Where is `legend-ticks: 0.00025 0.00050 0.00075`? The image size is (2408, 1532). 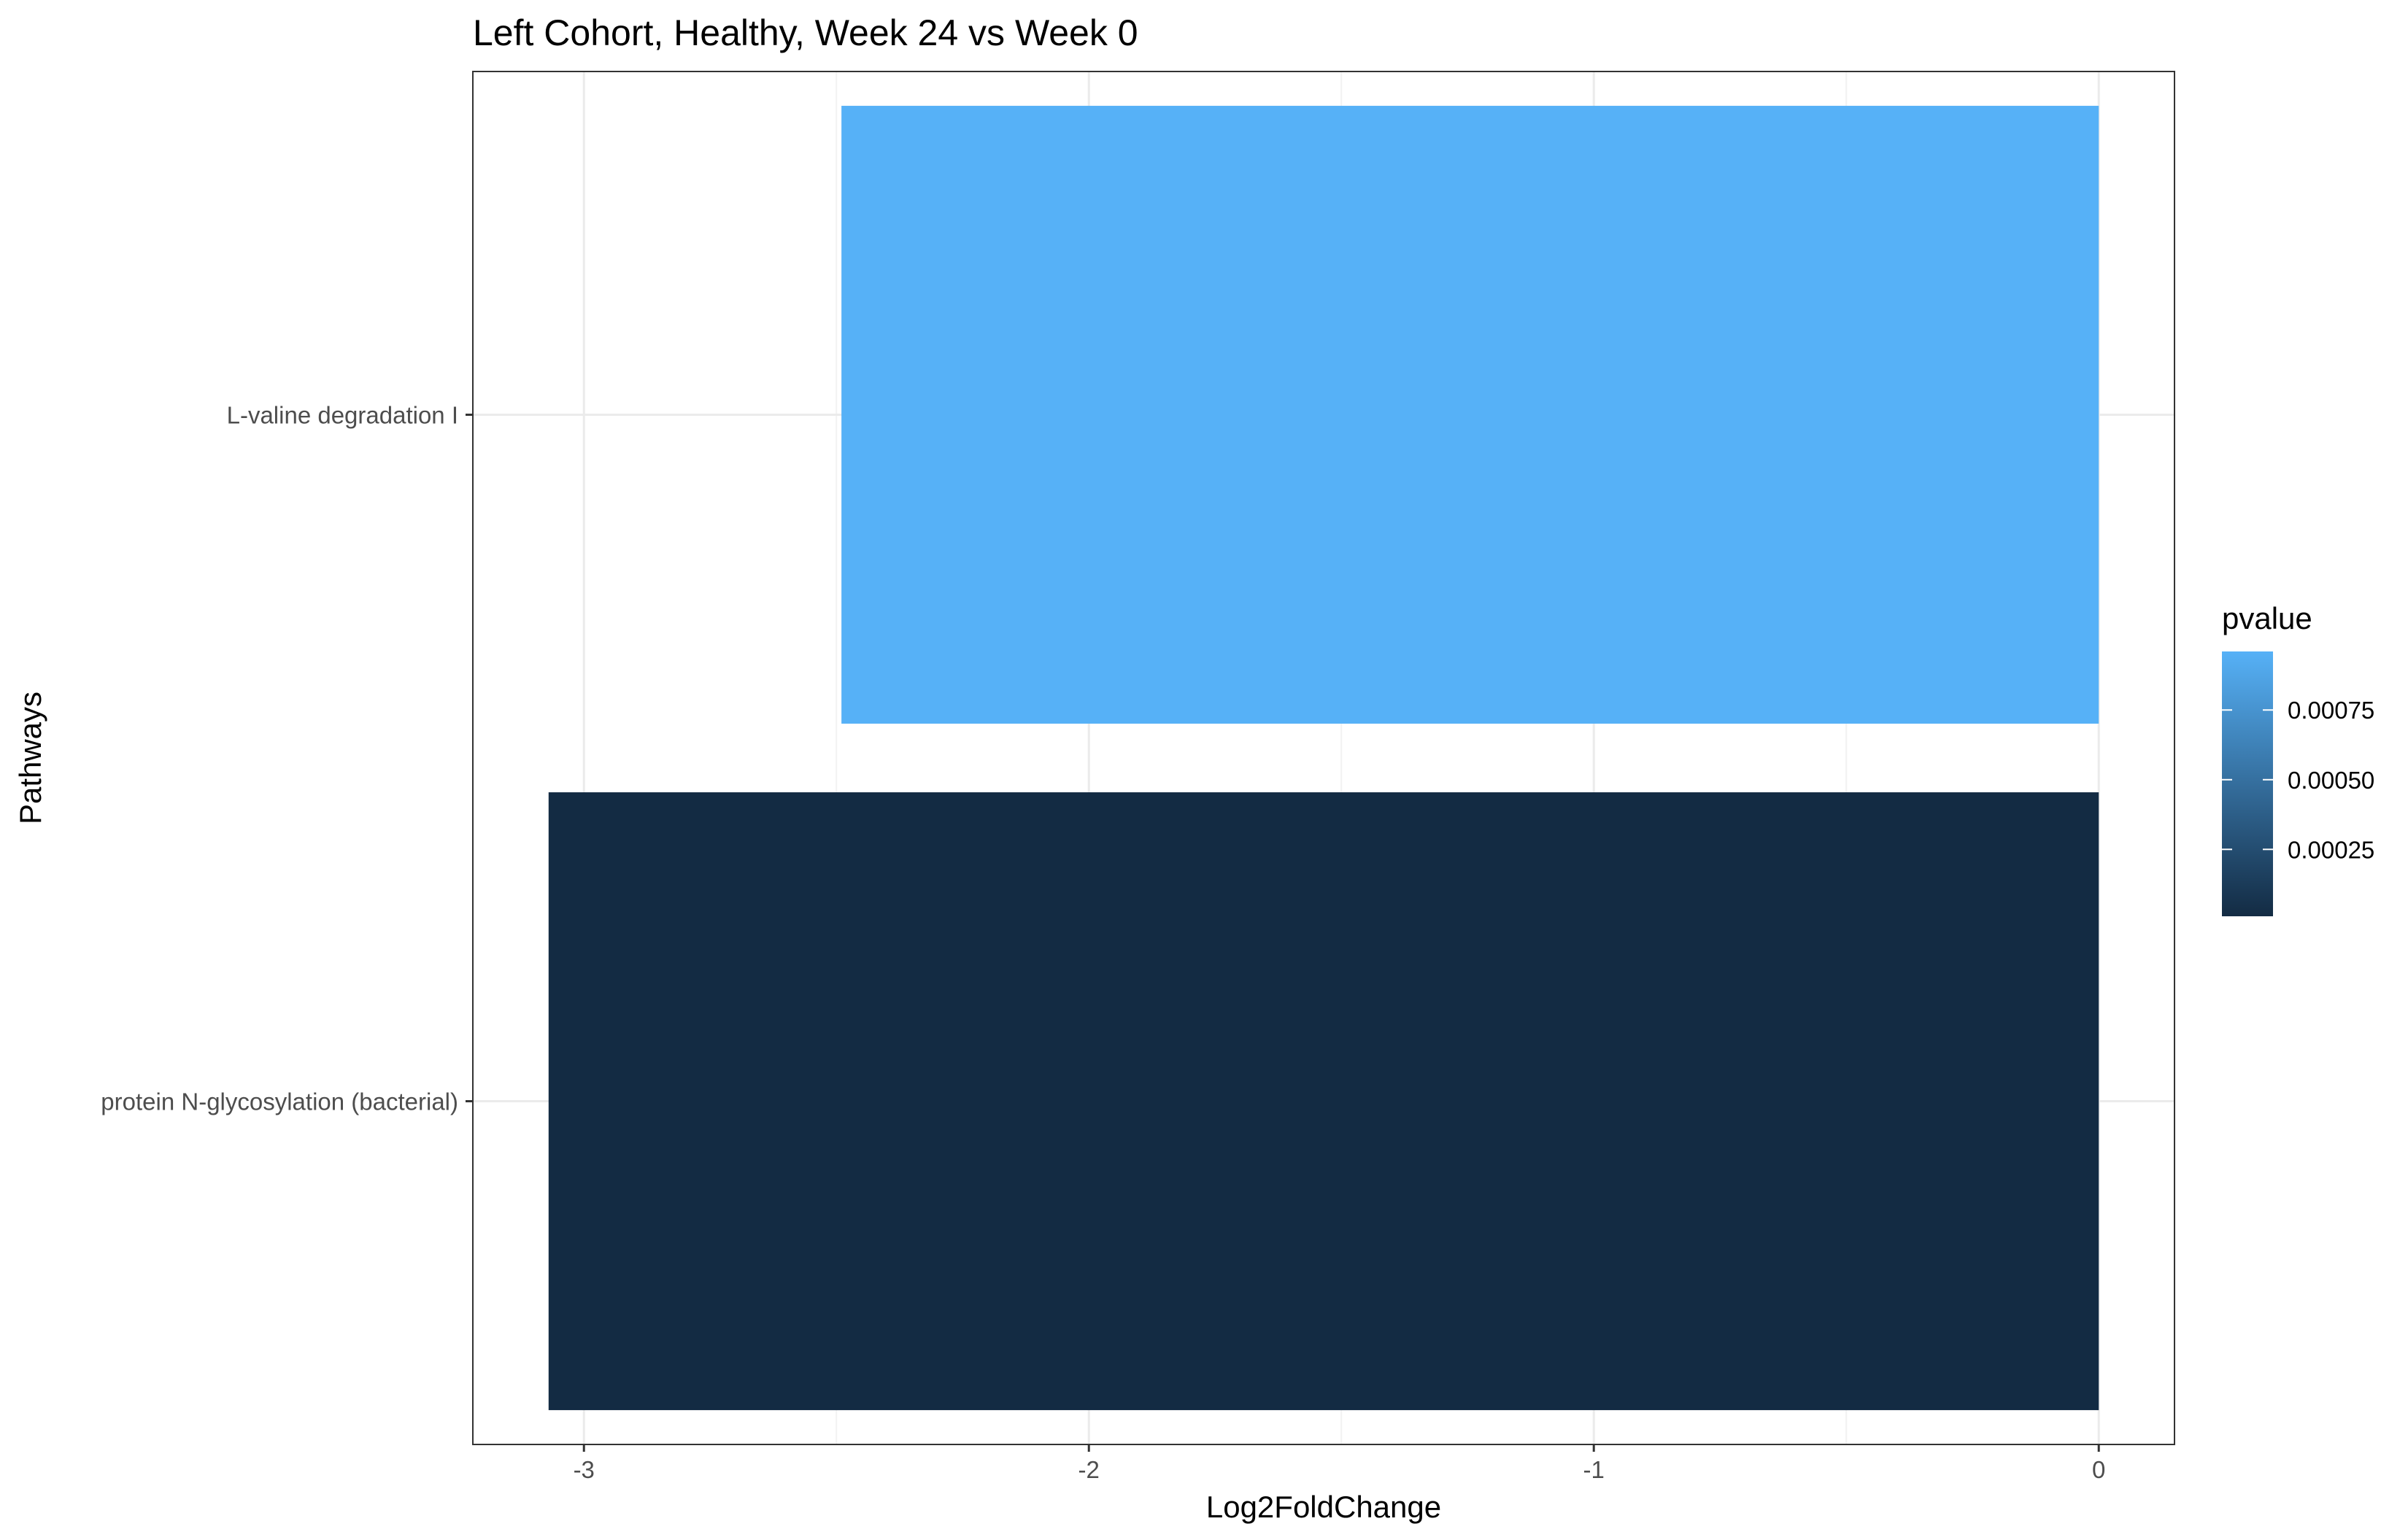 legend-ticks: 0.00025 0.00050 0.00075 is located at coordinates (2298, 780).